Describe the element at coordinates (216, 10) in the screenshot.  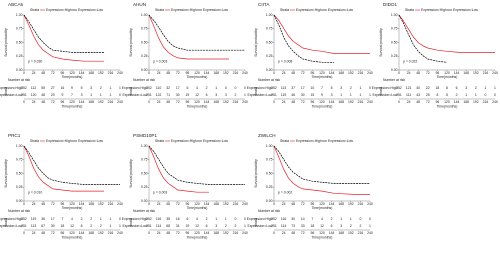
I see `legend-label: Expression=Low` at that location.